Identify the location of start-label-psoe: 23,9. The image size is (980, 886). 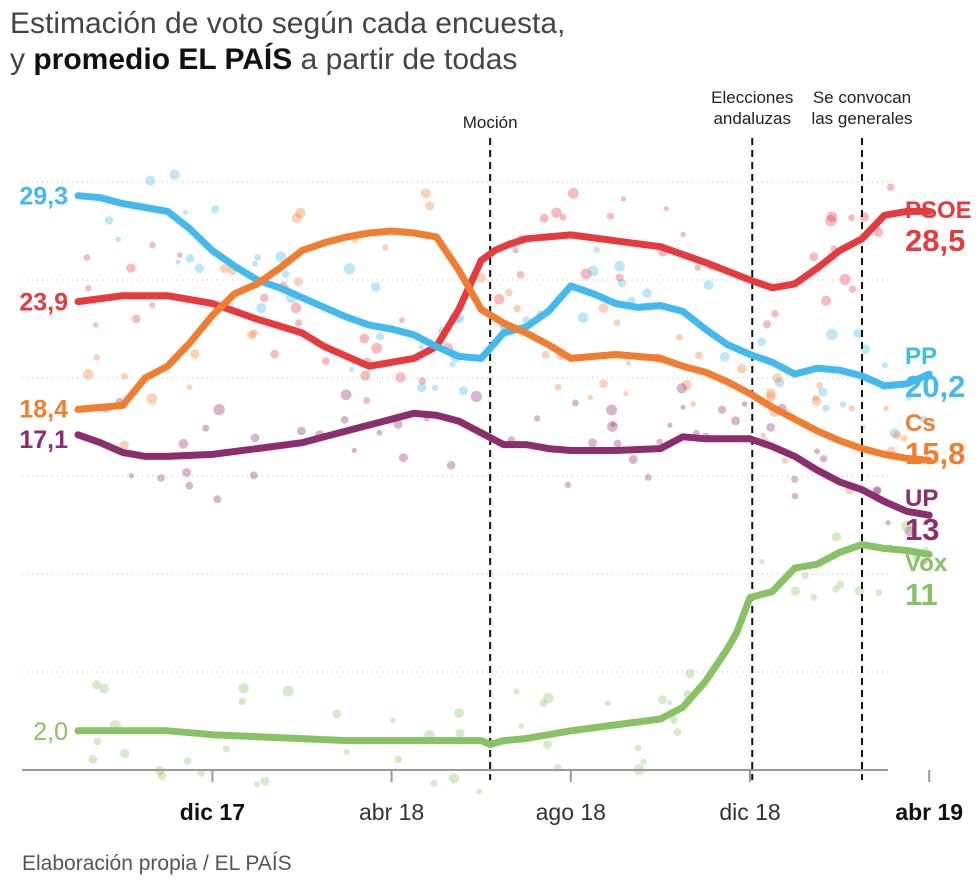
(43, 303).